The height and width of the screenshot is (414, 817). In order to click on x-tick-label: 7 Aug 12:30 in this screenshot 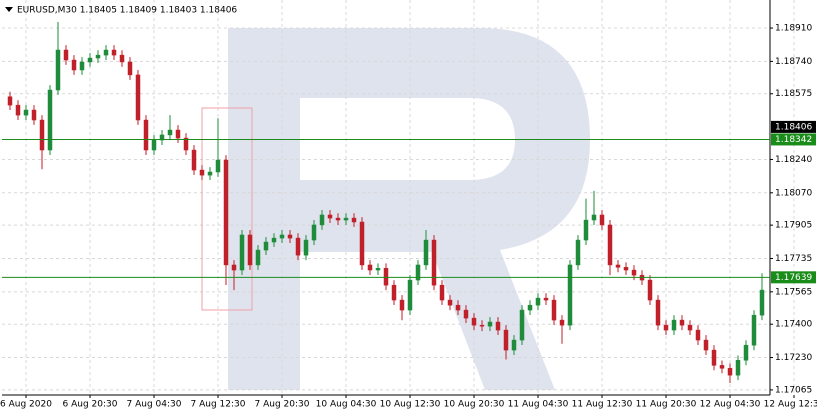, I will do `click(218, 405)`.